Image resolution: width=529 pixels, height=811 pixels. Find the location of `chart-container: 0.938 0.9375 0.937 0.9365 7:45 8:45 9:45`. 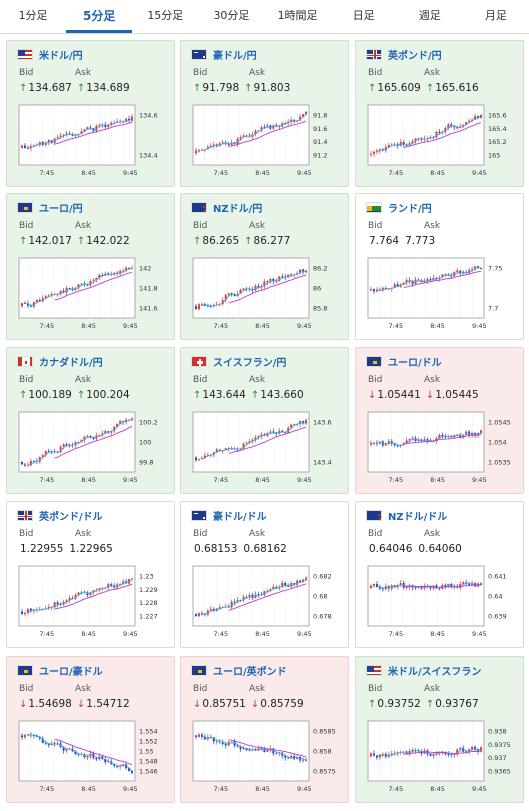

chart-container: 0.938 0.9375 0.937 0.9365 7:45 8:45 9:45 is located at coordinates (441, 758).